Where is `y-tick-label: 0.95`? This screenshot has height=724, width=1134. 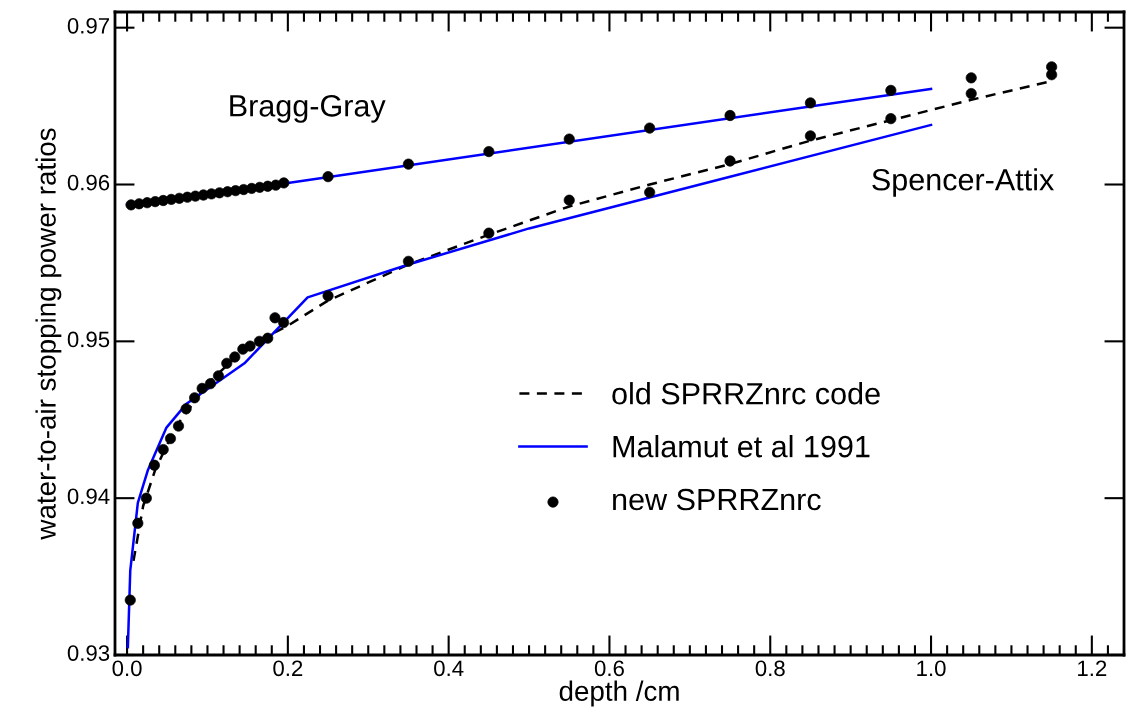
y-tick-label: 0.95 is located at coordinates (88, 339).